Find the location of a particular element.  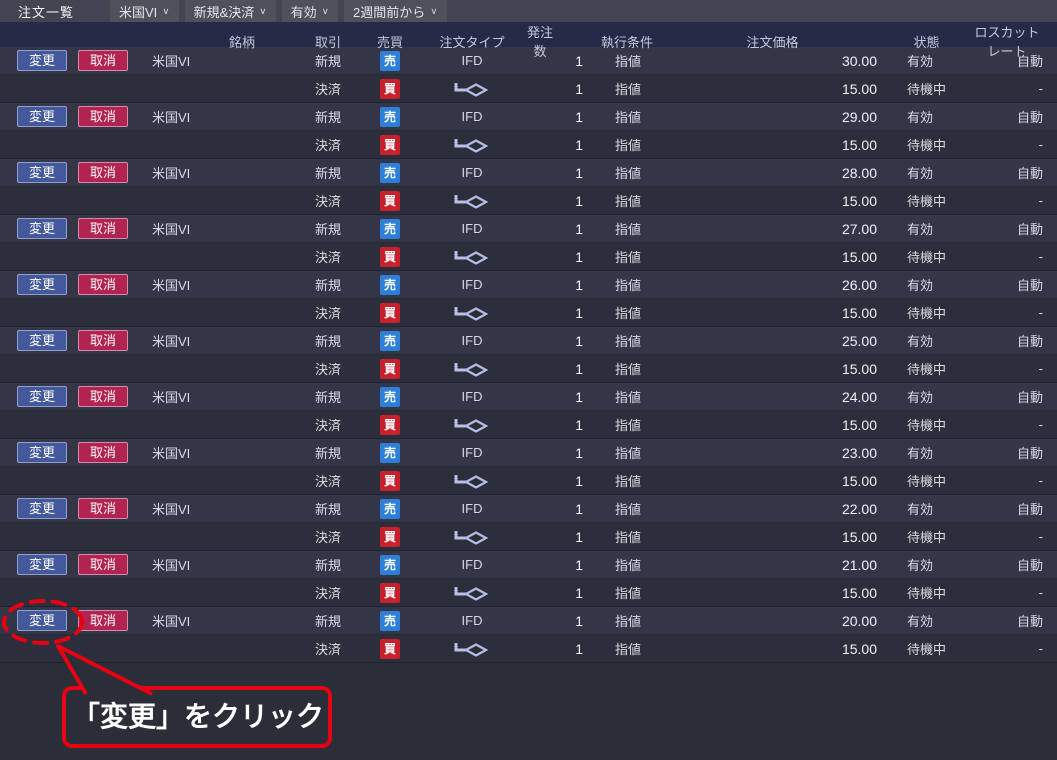

status-filter-dropdown: 有効 ∨ is located at coordinates (309, 11).